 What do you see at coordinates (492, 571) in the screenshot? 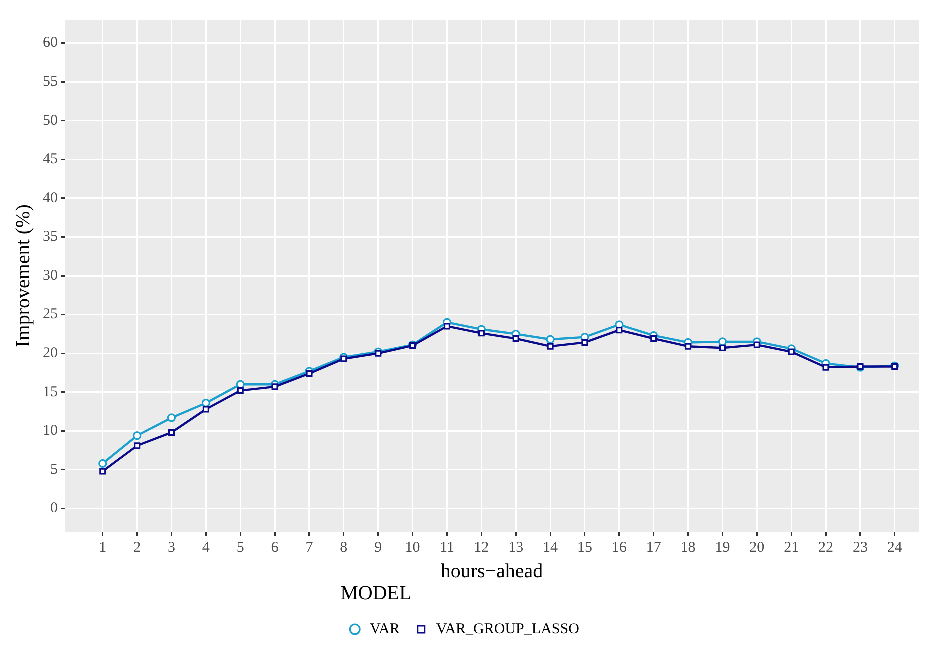
I see `x-axis-title: hours−ahead` at bounding box center [492, 571].